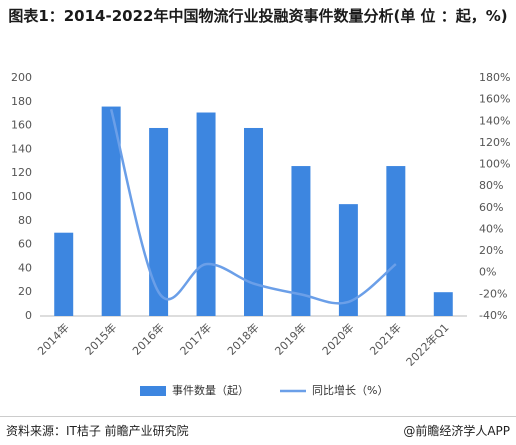 This screenshot has width=516, height=445. What do you see at coordinates (494, 99) in the screenshot?
I see `y2-tick-label: 160%` at bounding box center [494, 99].